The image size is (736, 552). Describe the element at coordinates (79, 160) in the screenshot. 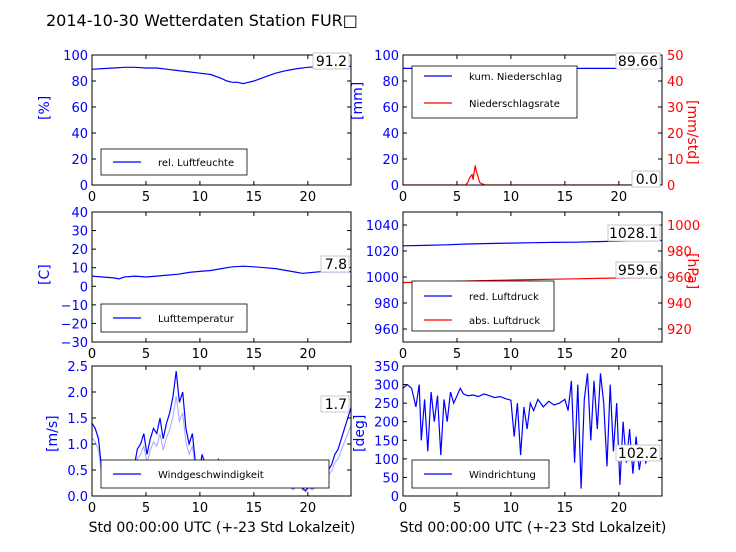

I see `humidity-ytick-label: 20` at that location.